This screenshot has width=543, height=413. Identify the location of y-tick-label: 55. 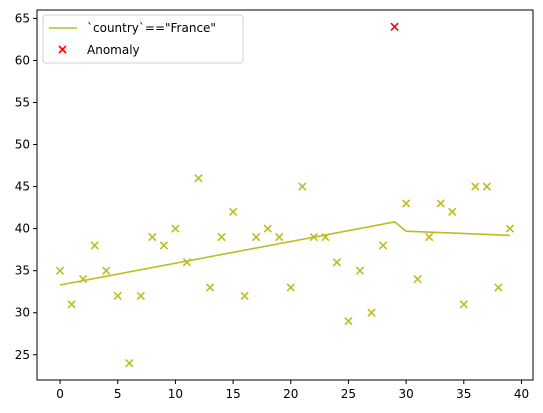
(22, 103).